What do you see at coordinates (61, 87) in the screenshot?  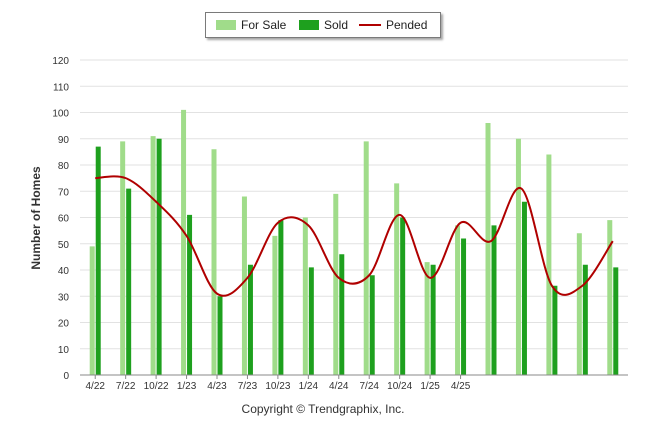 I see `y-tick-label: 110` at bounding box center [61, 87].